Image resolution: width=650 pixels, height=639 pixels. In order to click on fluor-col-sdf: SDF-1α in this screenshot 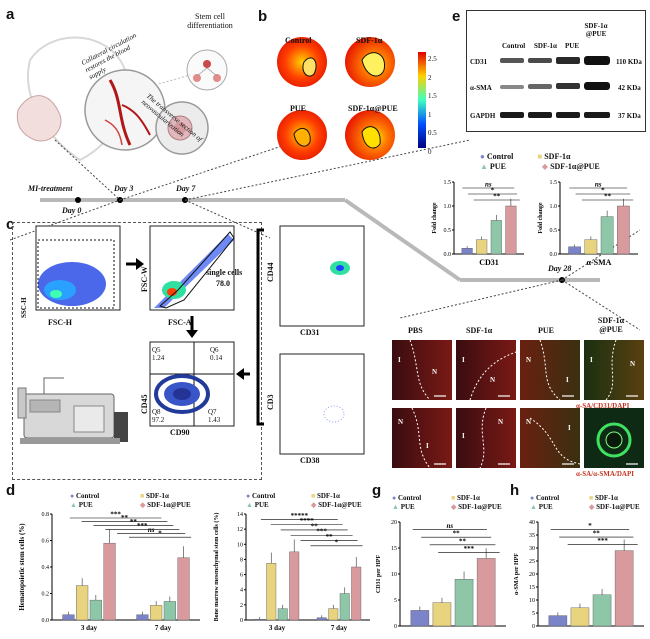, I will do `click(479, 330)`.